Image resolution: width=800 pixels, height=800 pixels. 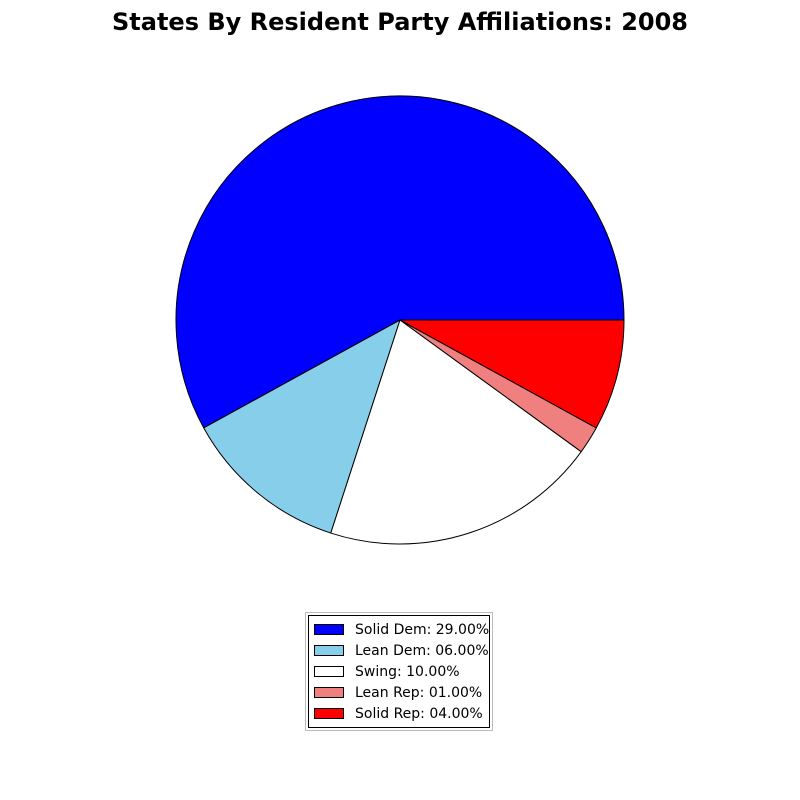 What do you see at coordinates (419, 692) in the screenshot?
I see `legend-label: Lean Rep: 01.00%` at bounding box center [419, 692].